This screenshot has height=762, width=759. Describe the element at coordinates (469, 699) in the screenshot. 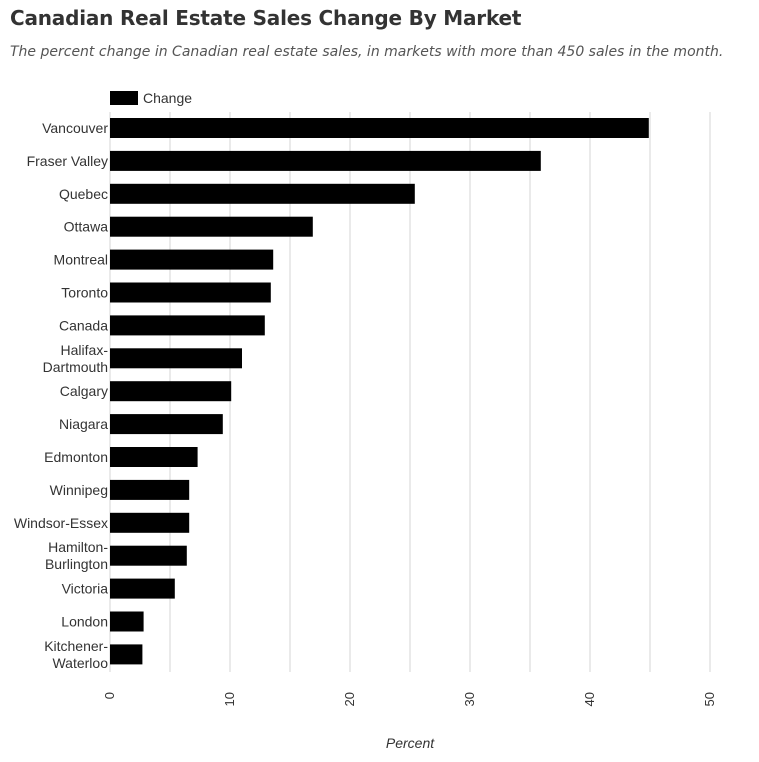

I see `x-tick-label: 30` at that location.